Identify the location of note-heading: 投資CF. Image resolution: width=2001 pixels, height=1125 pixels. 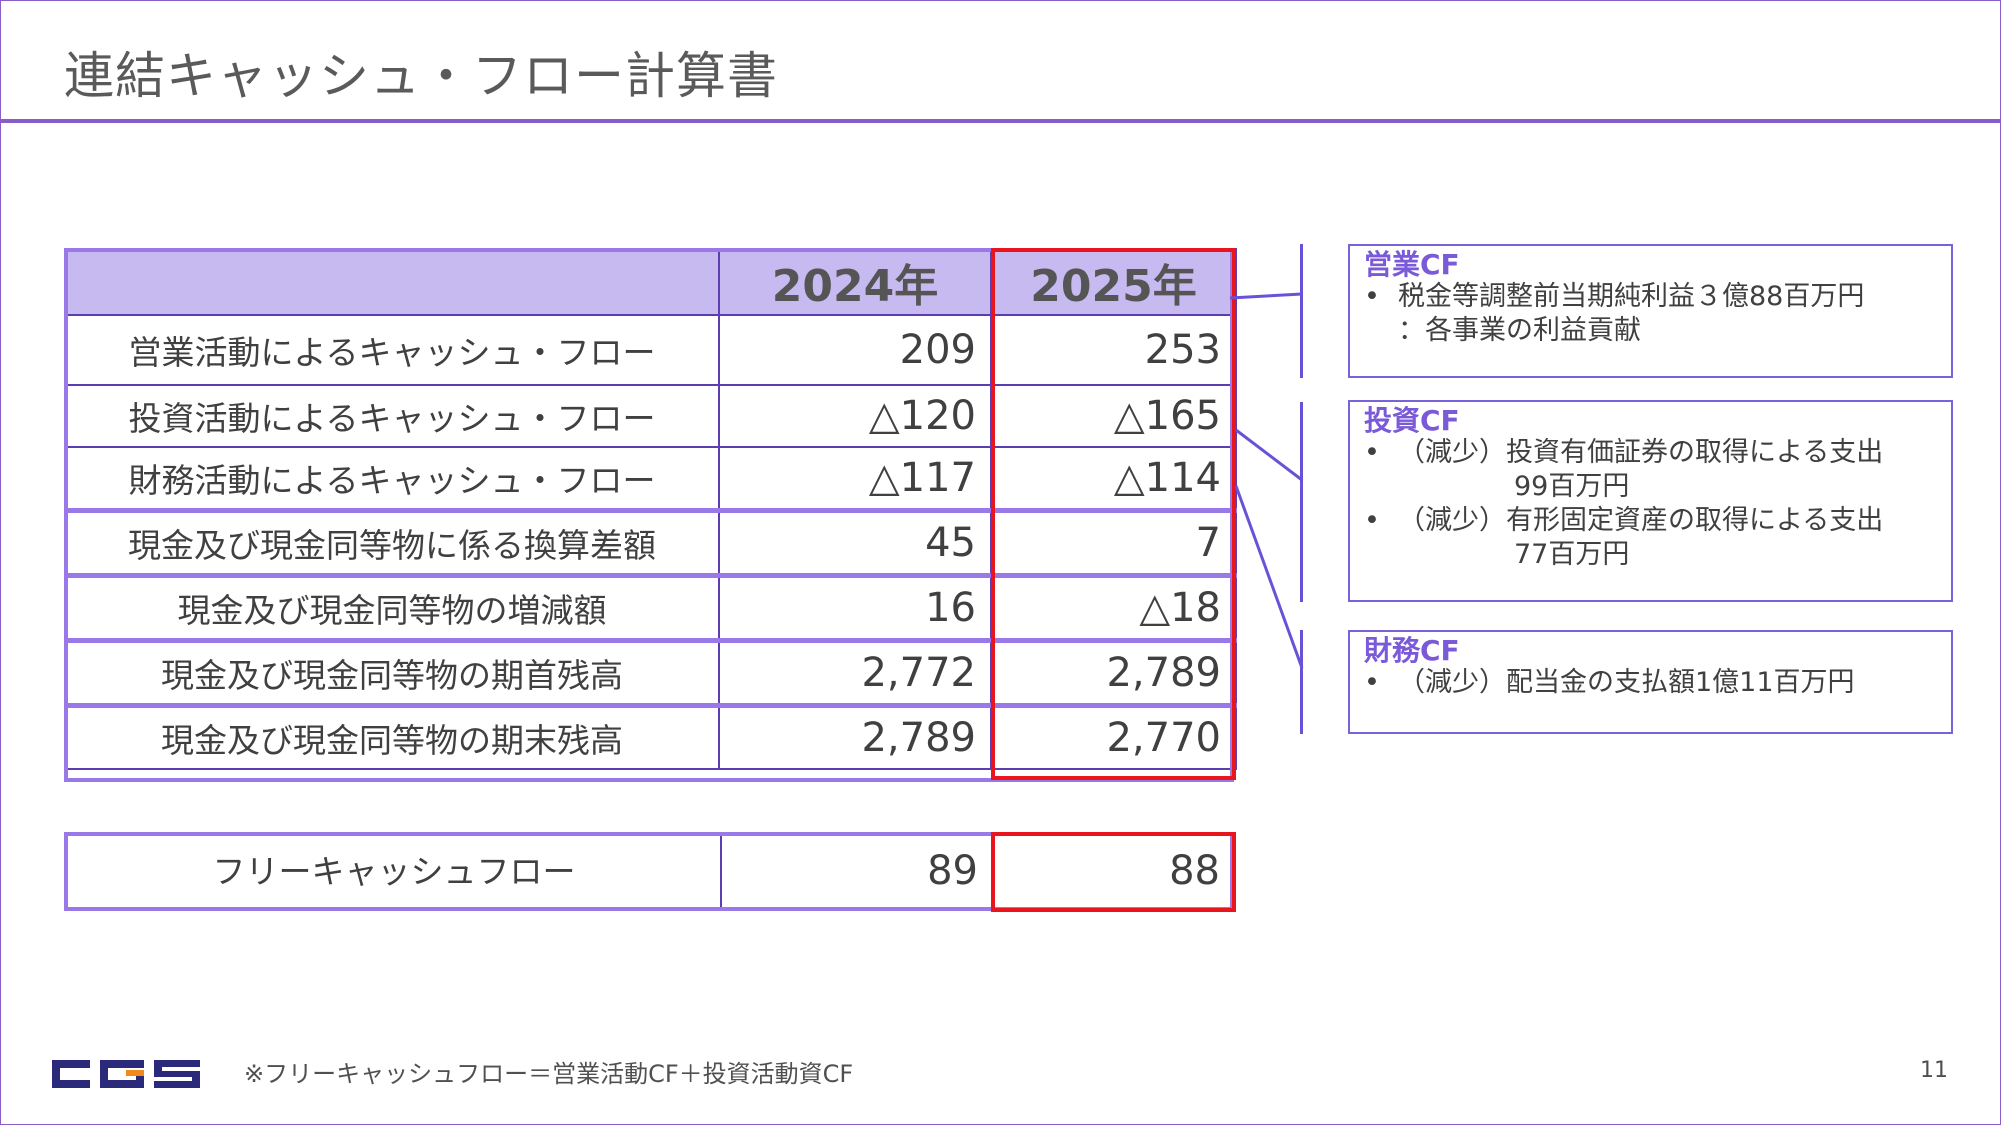
(1412, 420).